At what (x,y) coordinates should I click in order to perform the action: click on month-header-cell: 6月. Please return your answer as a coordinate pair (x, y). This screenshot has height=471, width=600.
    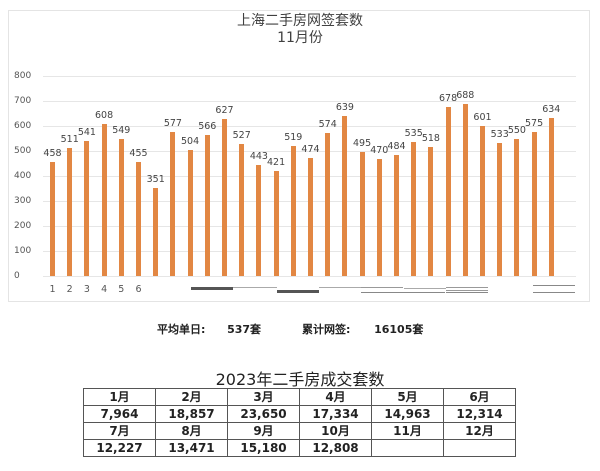
    Looking at the image, I should click on (479, 397).